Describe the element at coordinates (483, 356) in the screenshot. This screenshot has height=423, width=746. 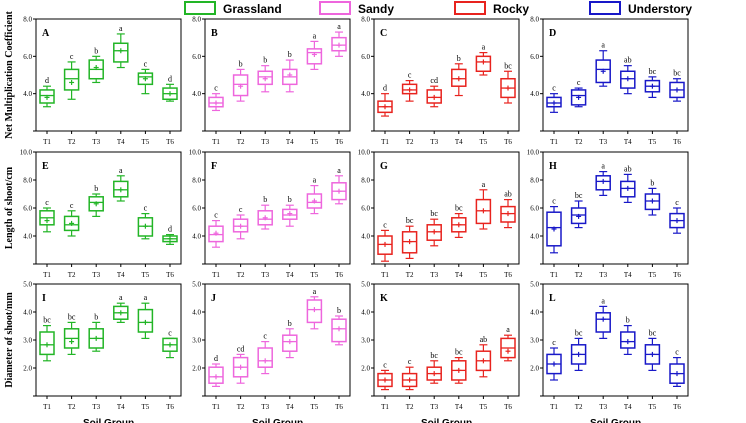
I see `box-T5: ab` at that location.